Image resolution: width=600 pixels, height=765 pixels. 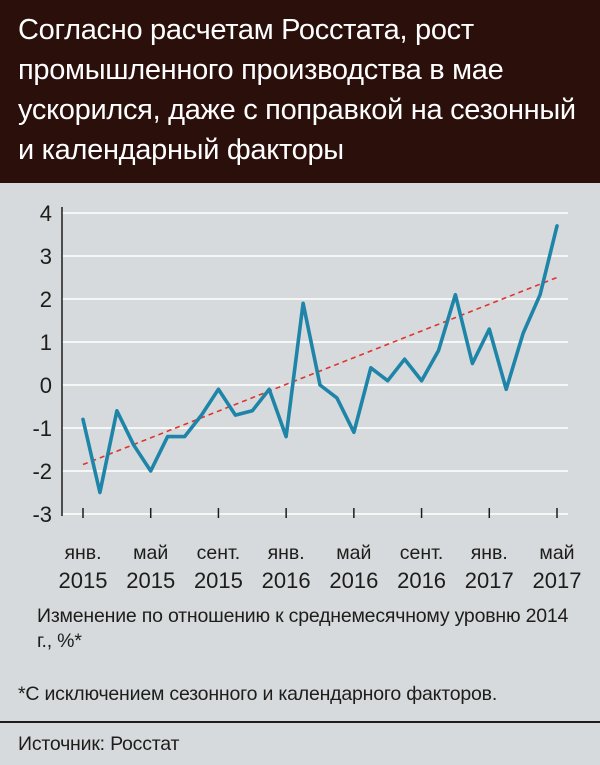 I want to click on y-tick-label: -2, so click(x=42, y=471).